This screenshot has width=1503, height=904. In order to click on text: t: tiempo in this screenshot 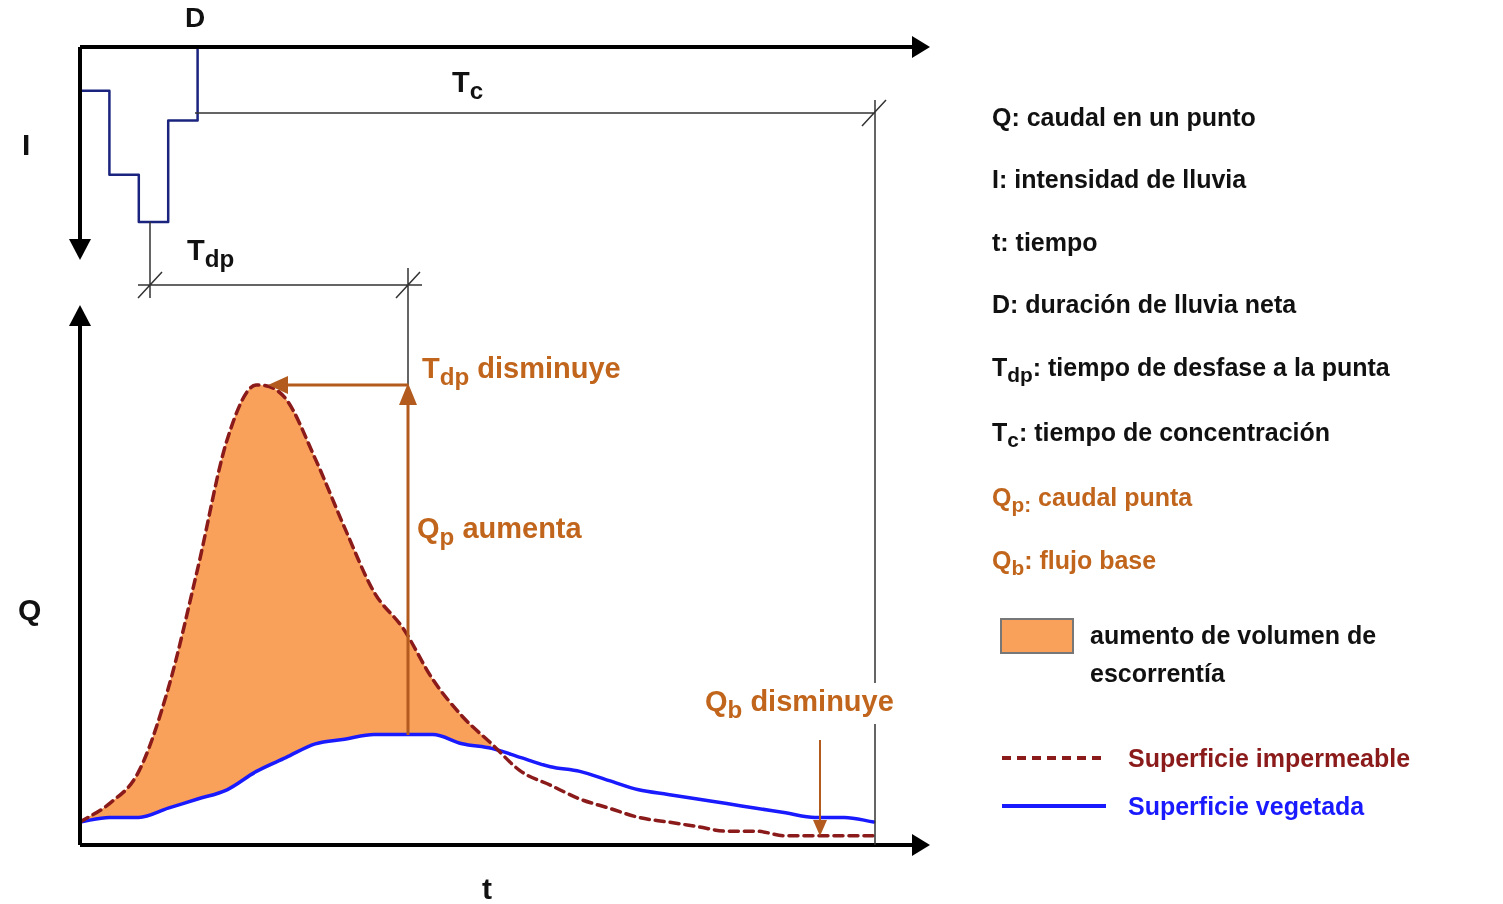, I will do `click(1045, 242)`.